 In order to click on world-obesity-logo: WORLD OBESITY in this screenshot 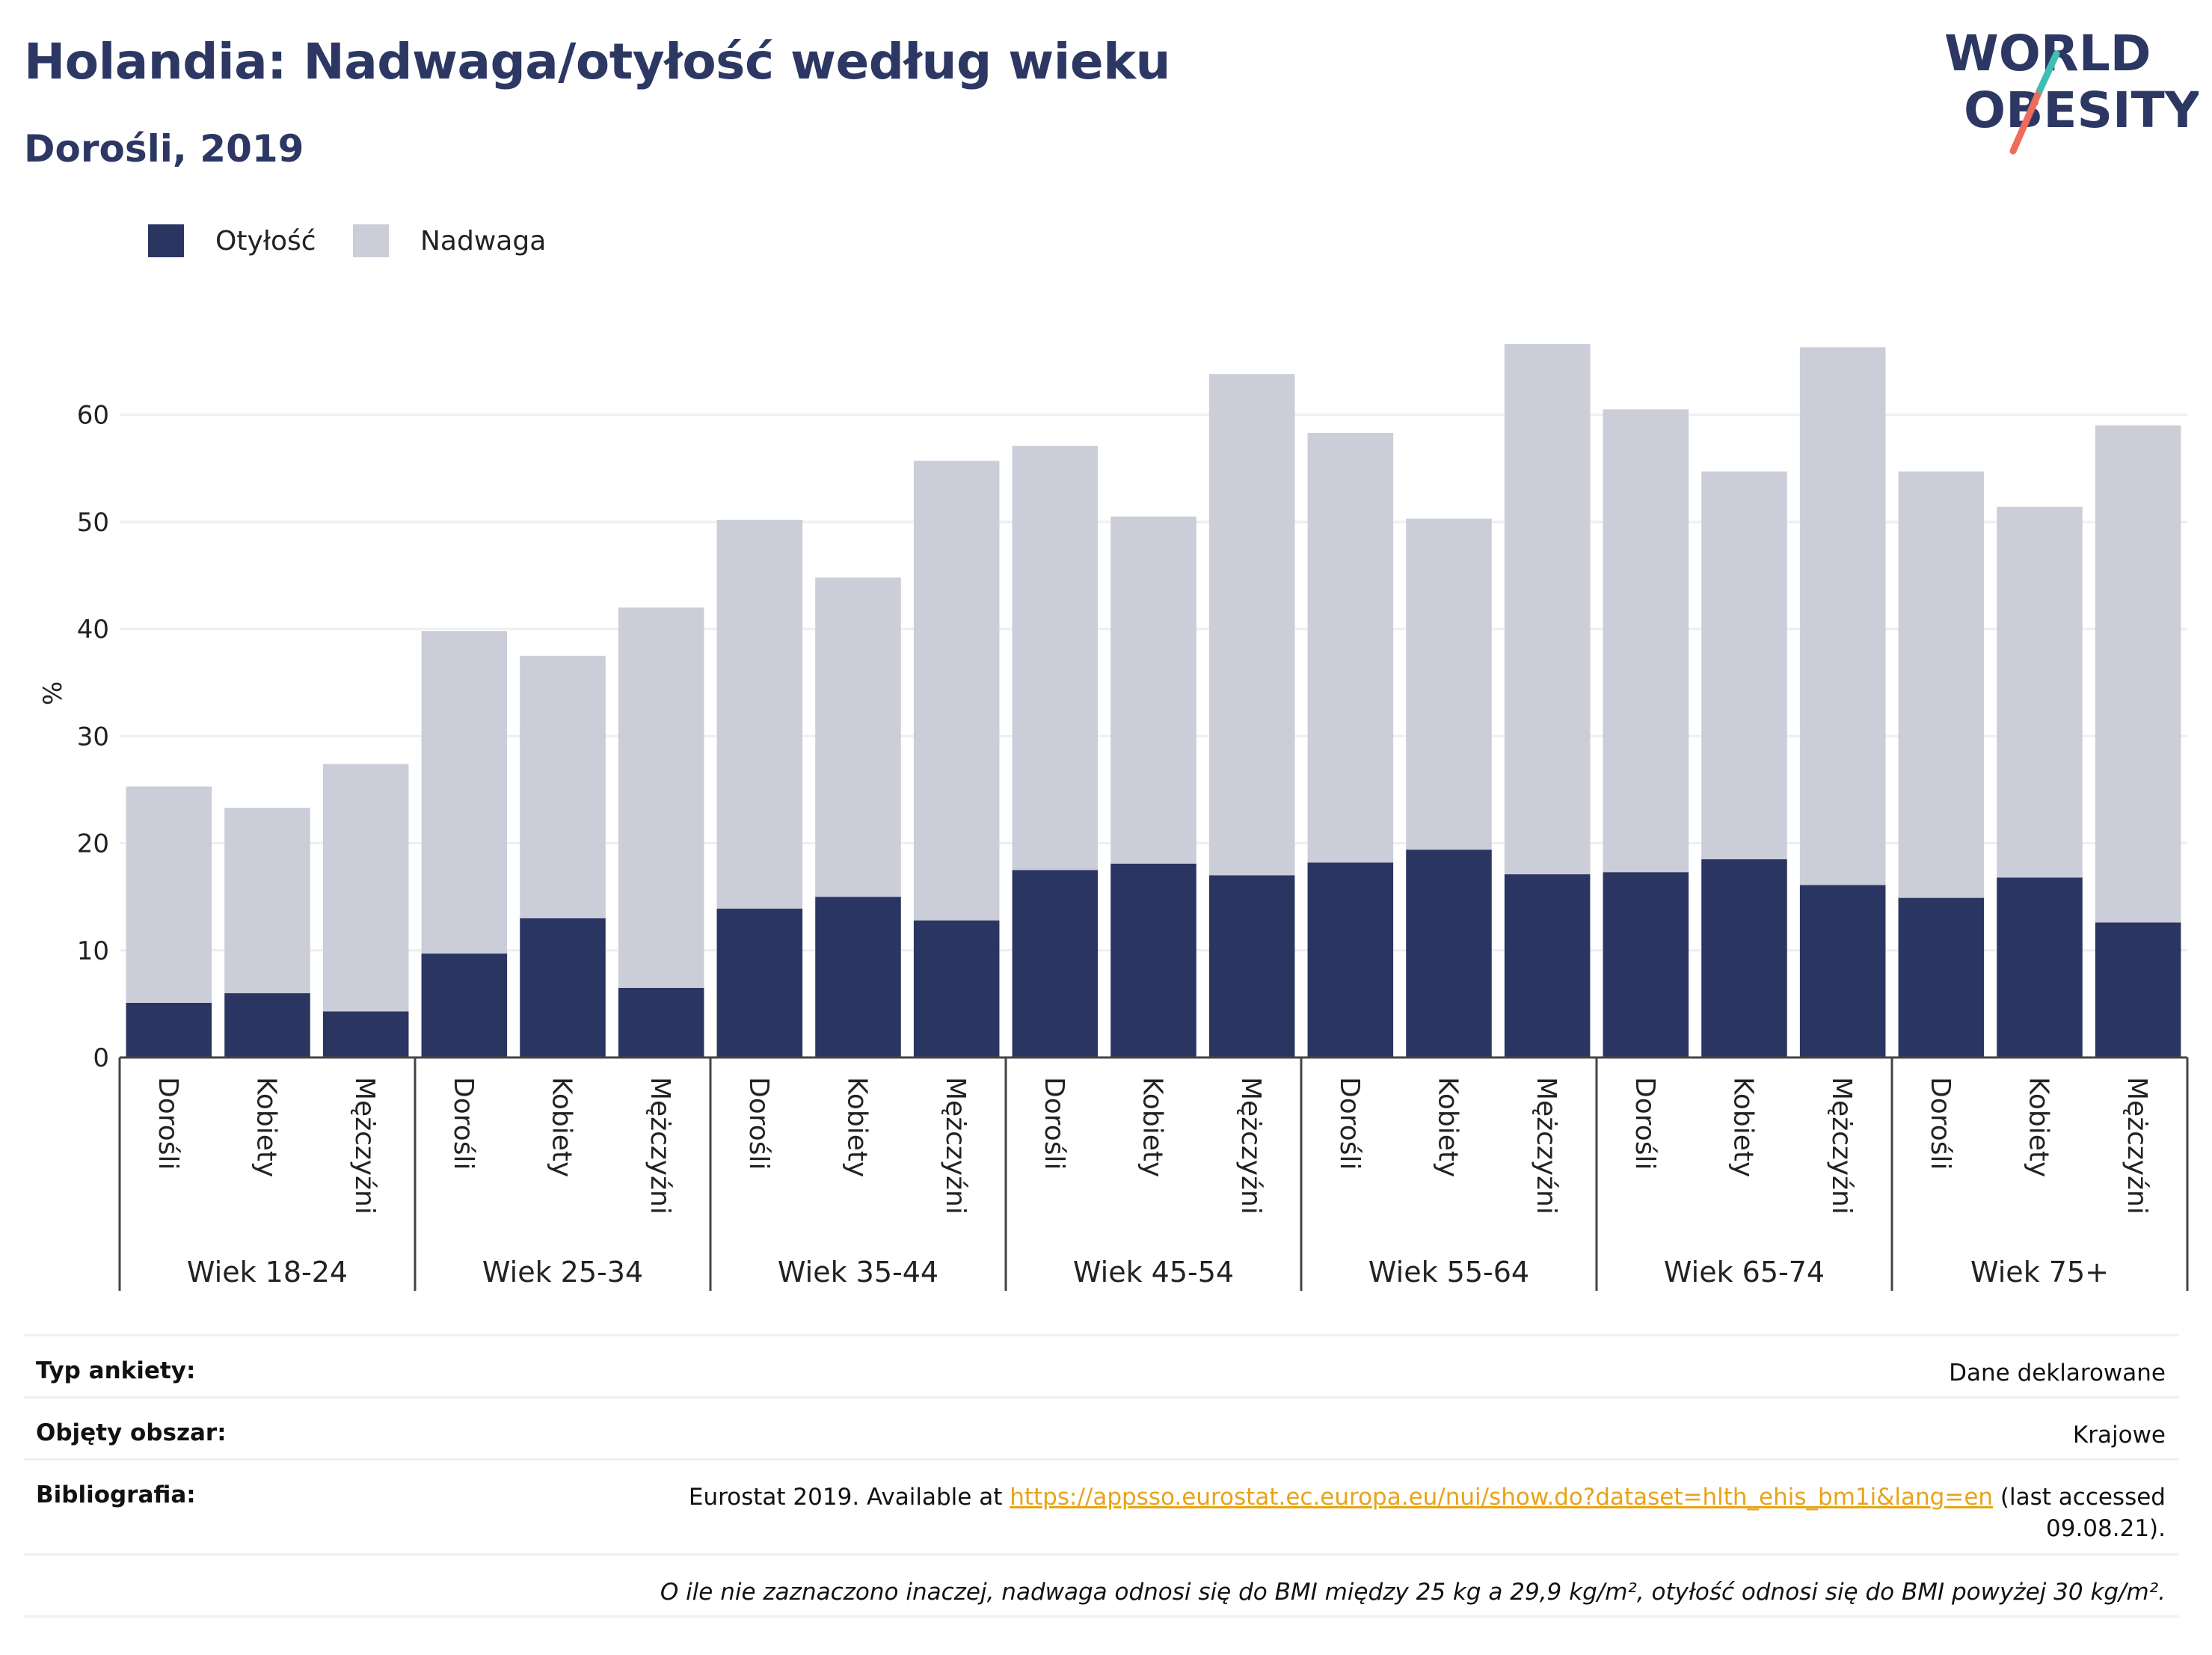, I will do `click(2071, 90)`.